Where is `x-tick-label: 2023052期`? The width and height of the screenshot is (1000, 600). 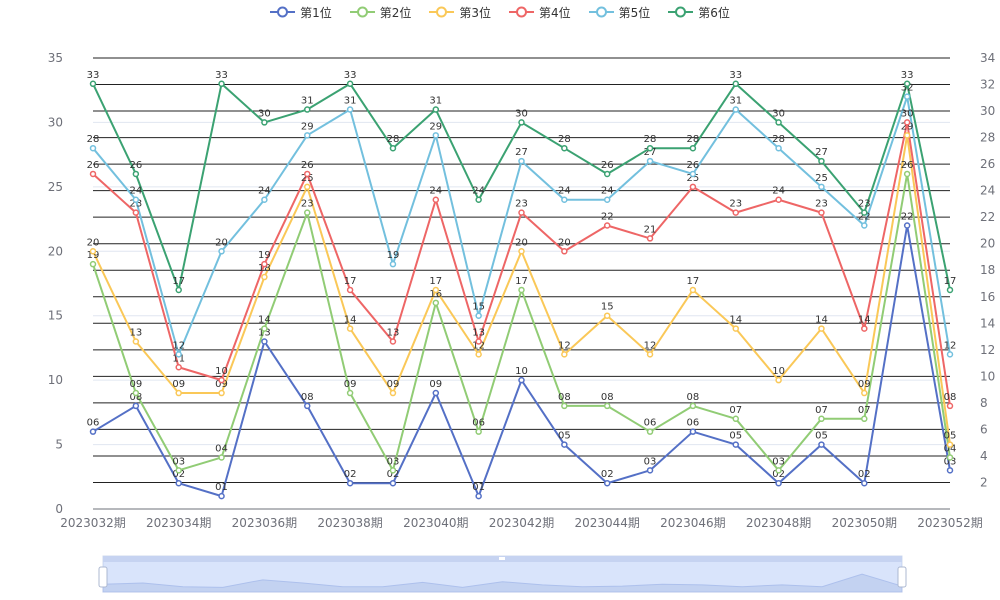 x-tick-label: 2023052期 is located at coordinates (949, 523).